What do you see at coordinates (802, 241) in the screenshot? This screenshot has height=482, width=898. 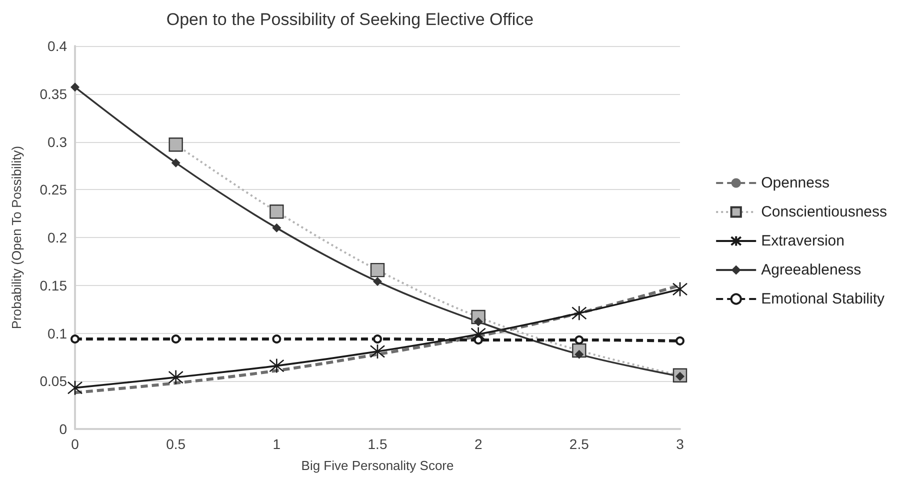 I see `legend-label: Extraversion` at bounding box center [802, 241].